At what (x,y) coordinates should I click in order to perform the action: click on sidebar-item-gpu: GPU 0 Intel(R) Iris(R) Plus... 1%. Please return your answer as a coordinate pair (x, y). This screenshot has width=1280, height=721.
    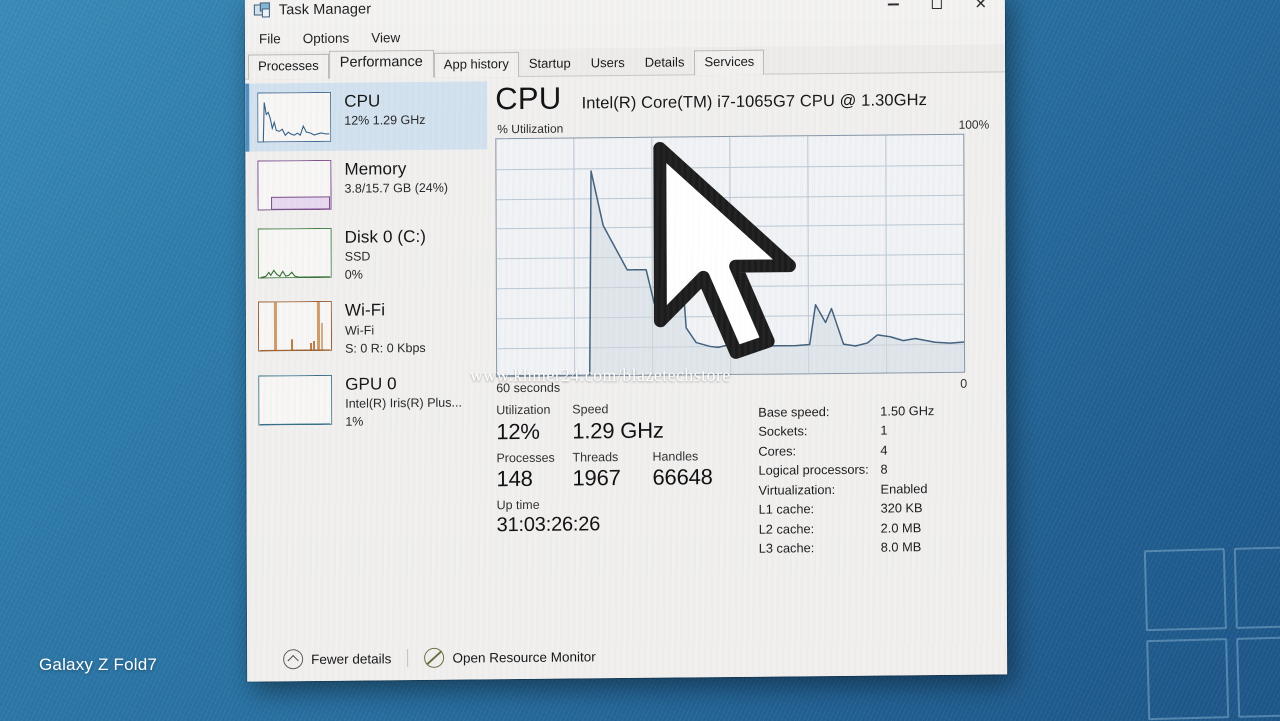
    Looking at the image, I should click on (367, 402).